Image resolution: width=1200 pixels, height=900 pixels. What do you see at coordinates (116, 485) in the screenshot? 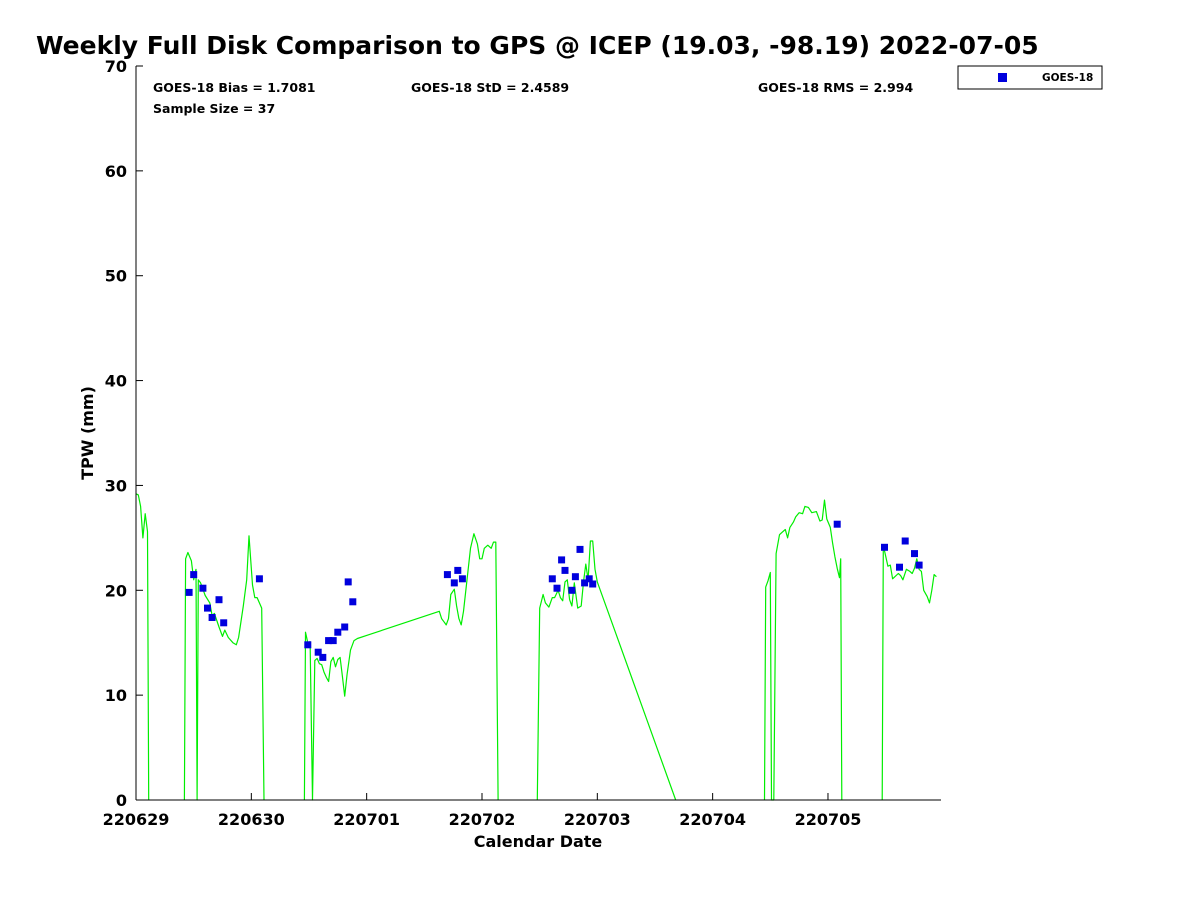
I see `y-tick-label: 30` at bounding box center [116, 485].